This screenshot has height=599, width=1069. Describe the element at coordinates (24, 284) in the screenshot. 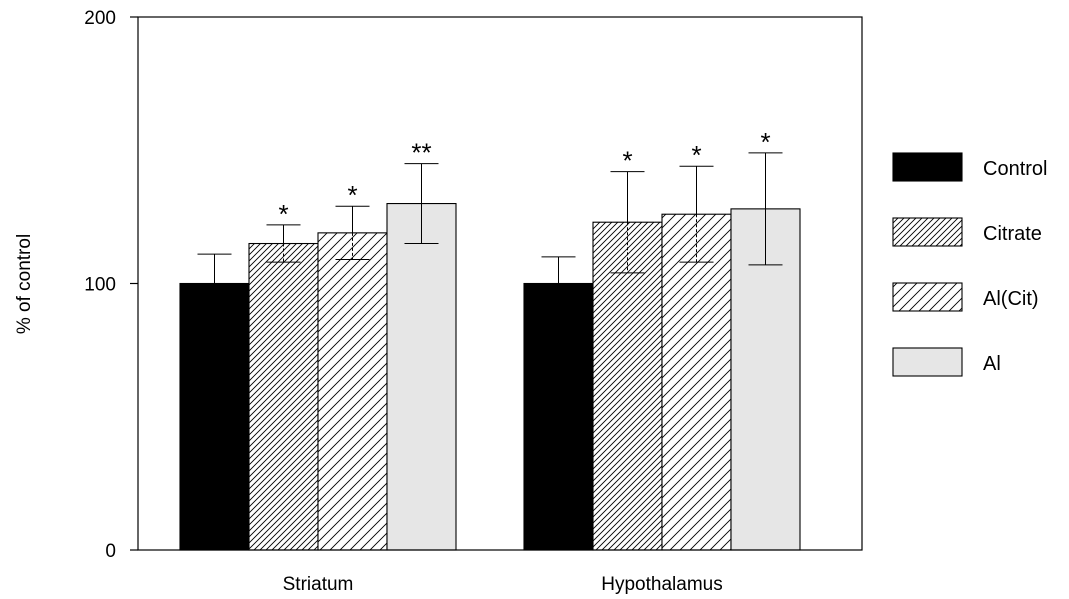

I see `y-axis-label: % of control` at that location.